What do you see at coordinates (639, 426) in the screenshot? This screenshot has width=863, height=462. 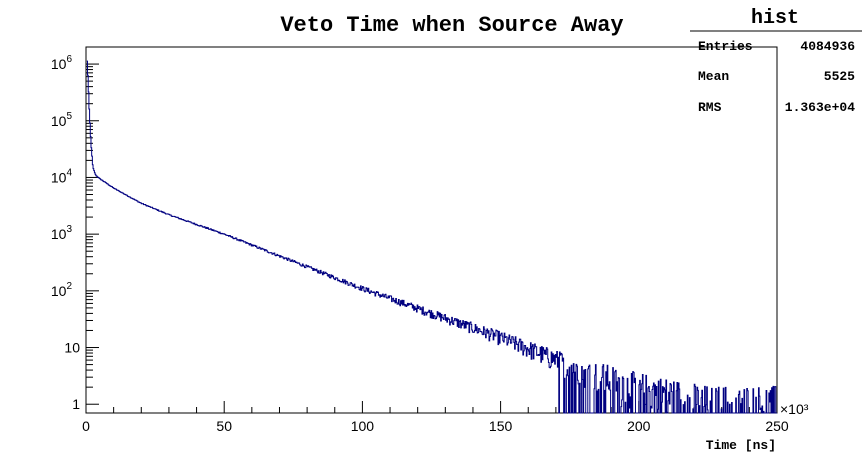 I see `x-tick-label: 200` at bounding box center [639, 426].